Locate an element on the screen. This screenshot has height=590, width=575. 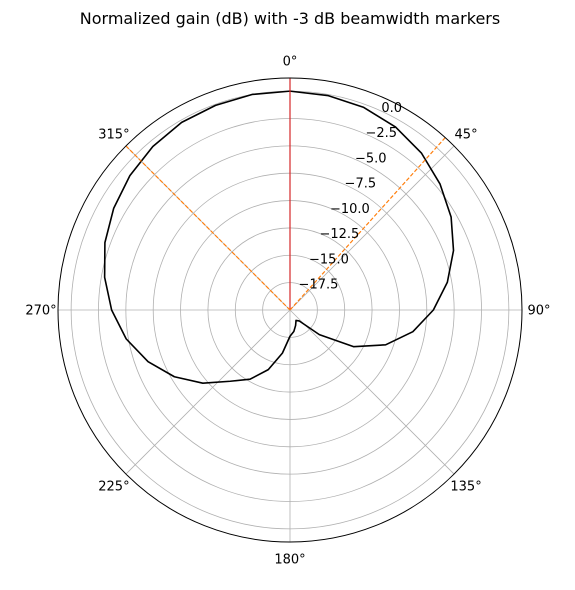
angle-tick-label-1: 45° is located at coordinates (466, 134).